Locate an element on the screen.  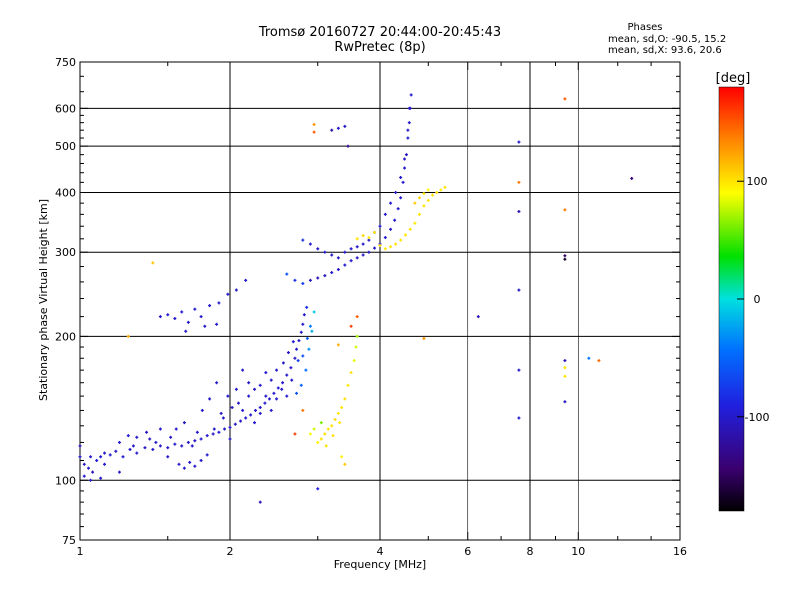
y-axis-label: Stationary phase Virtual Height [km] is located at coordinates (43, 300).